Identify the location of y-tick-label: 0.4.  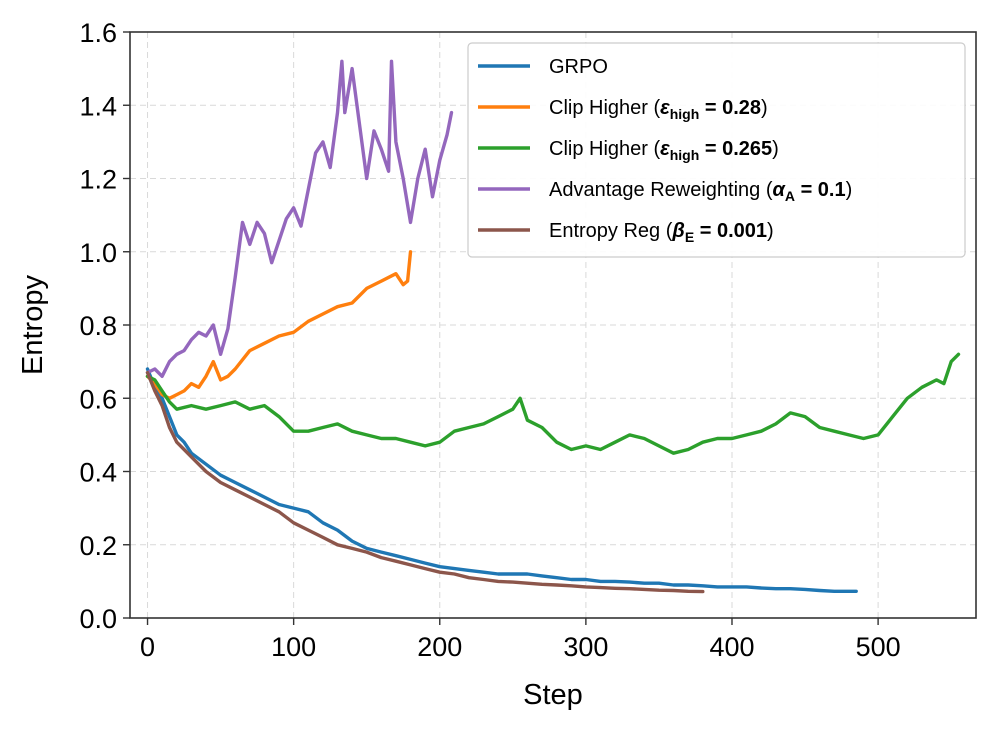
(98, 473).